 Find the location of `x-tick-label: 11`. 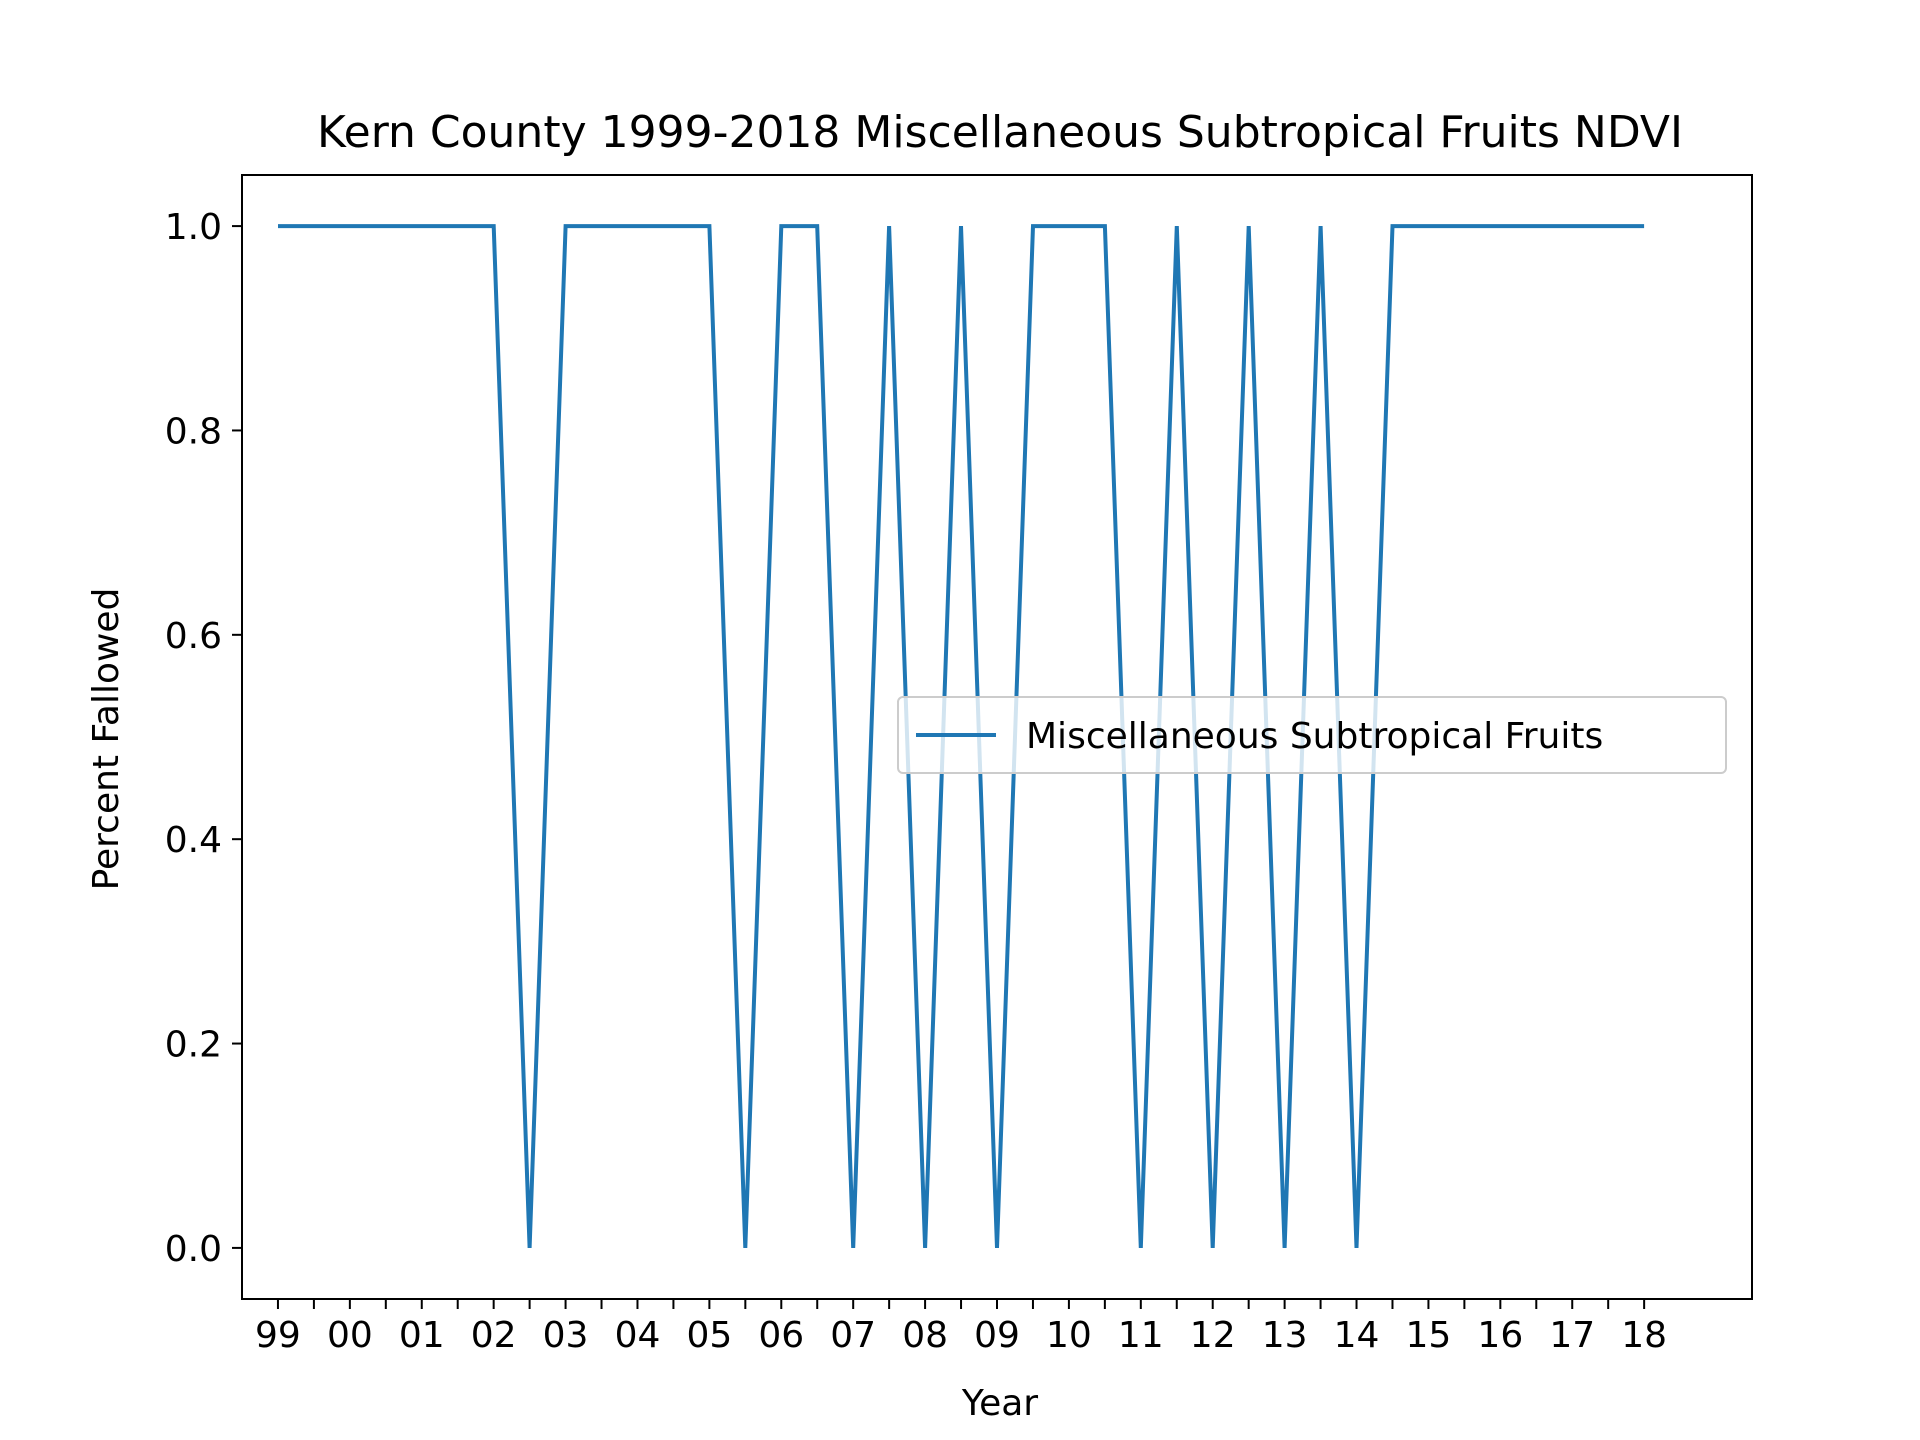

x-tick-label: 11 is located at coordinates (1141, 1335).